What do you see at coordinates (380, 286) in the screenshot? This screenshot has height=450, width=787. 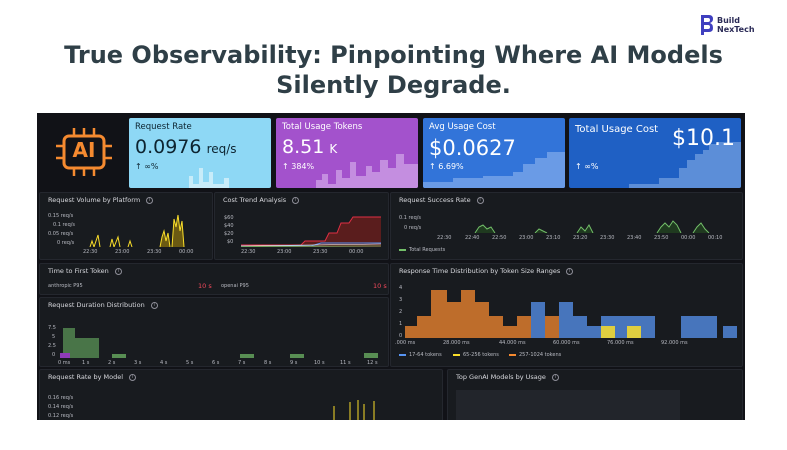 I see `ttft-row-value: 10 s` at bounding box center [380, 286].